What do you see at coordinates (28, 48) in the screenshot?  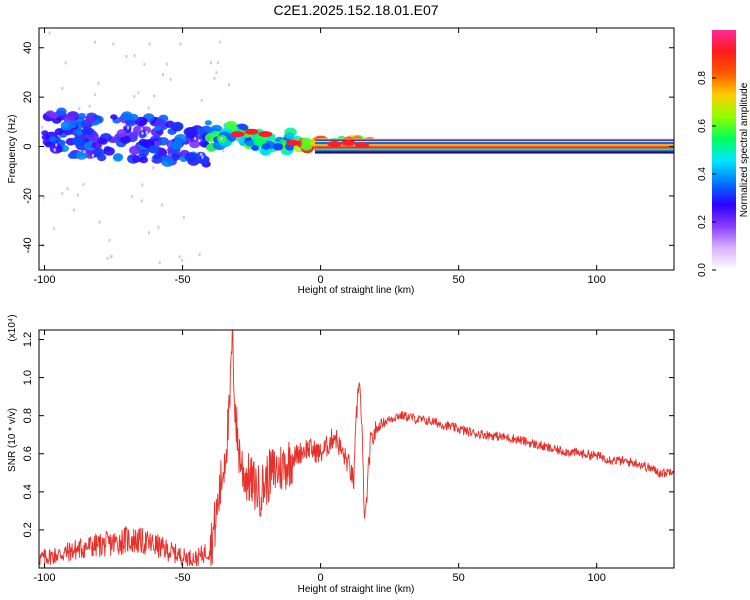 I see `y-tick-label: 40` at bounding box center [28, 48].